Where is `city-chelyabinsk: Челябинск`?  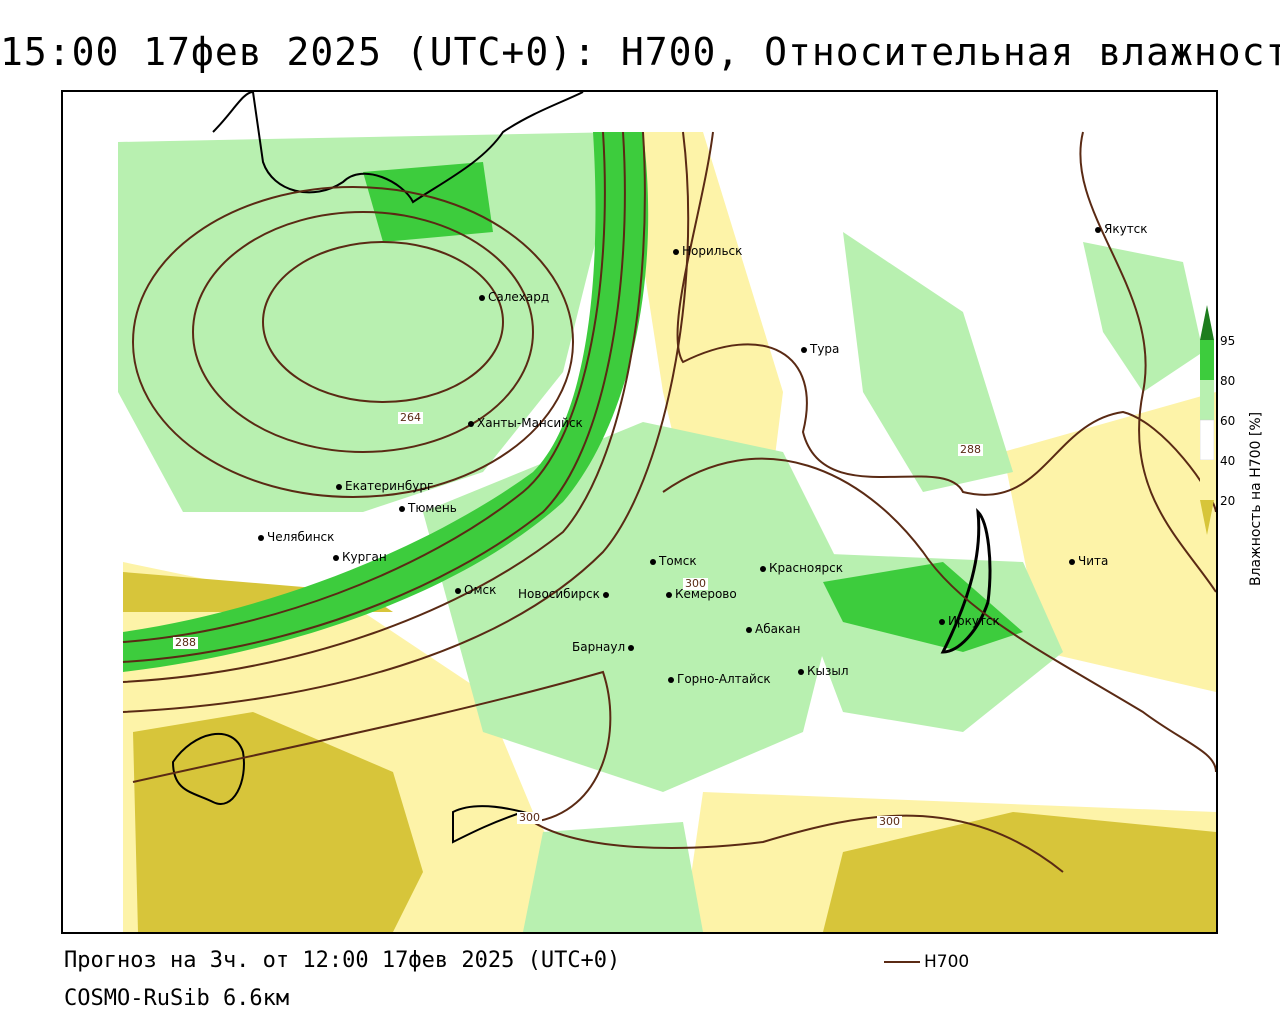 city-chelyabinsk: Челябинск is located at coordinates (296, 537).